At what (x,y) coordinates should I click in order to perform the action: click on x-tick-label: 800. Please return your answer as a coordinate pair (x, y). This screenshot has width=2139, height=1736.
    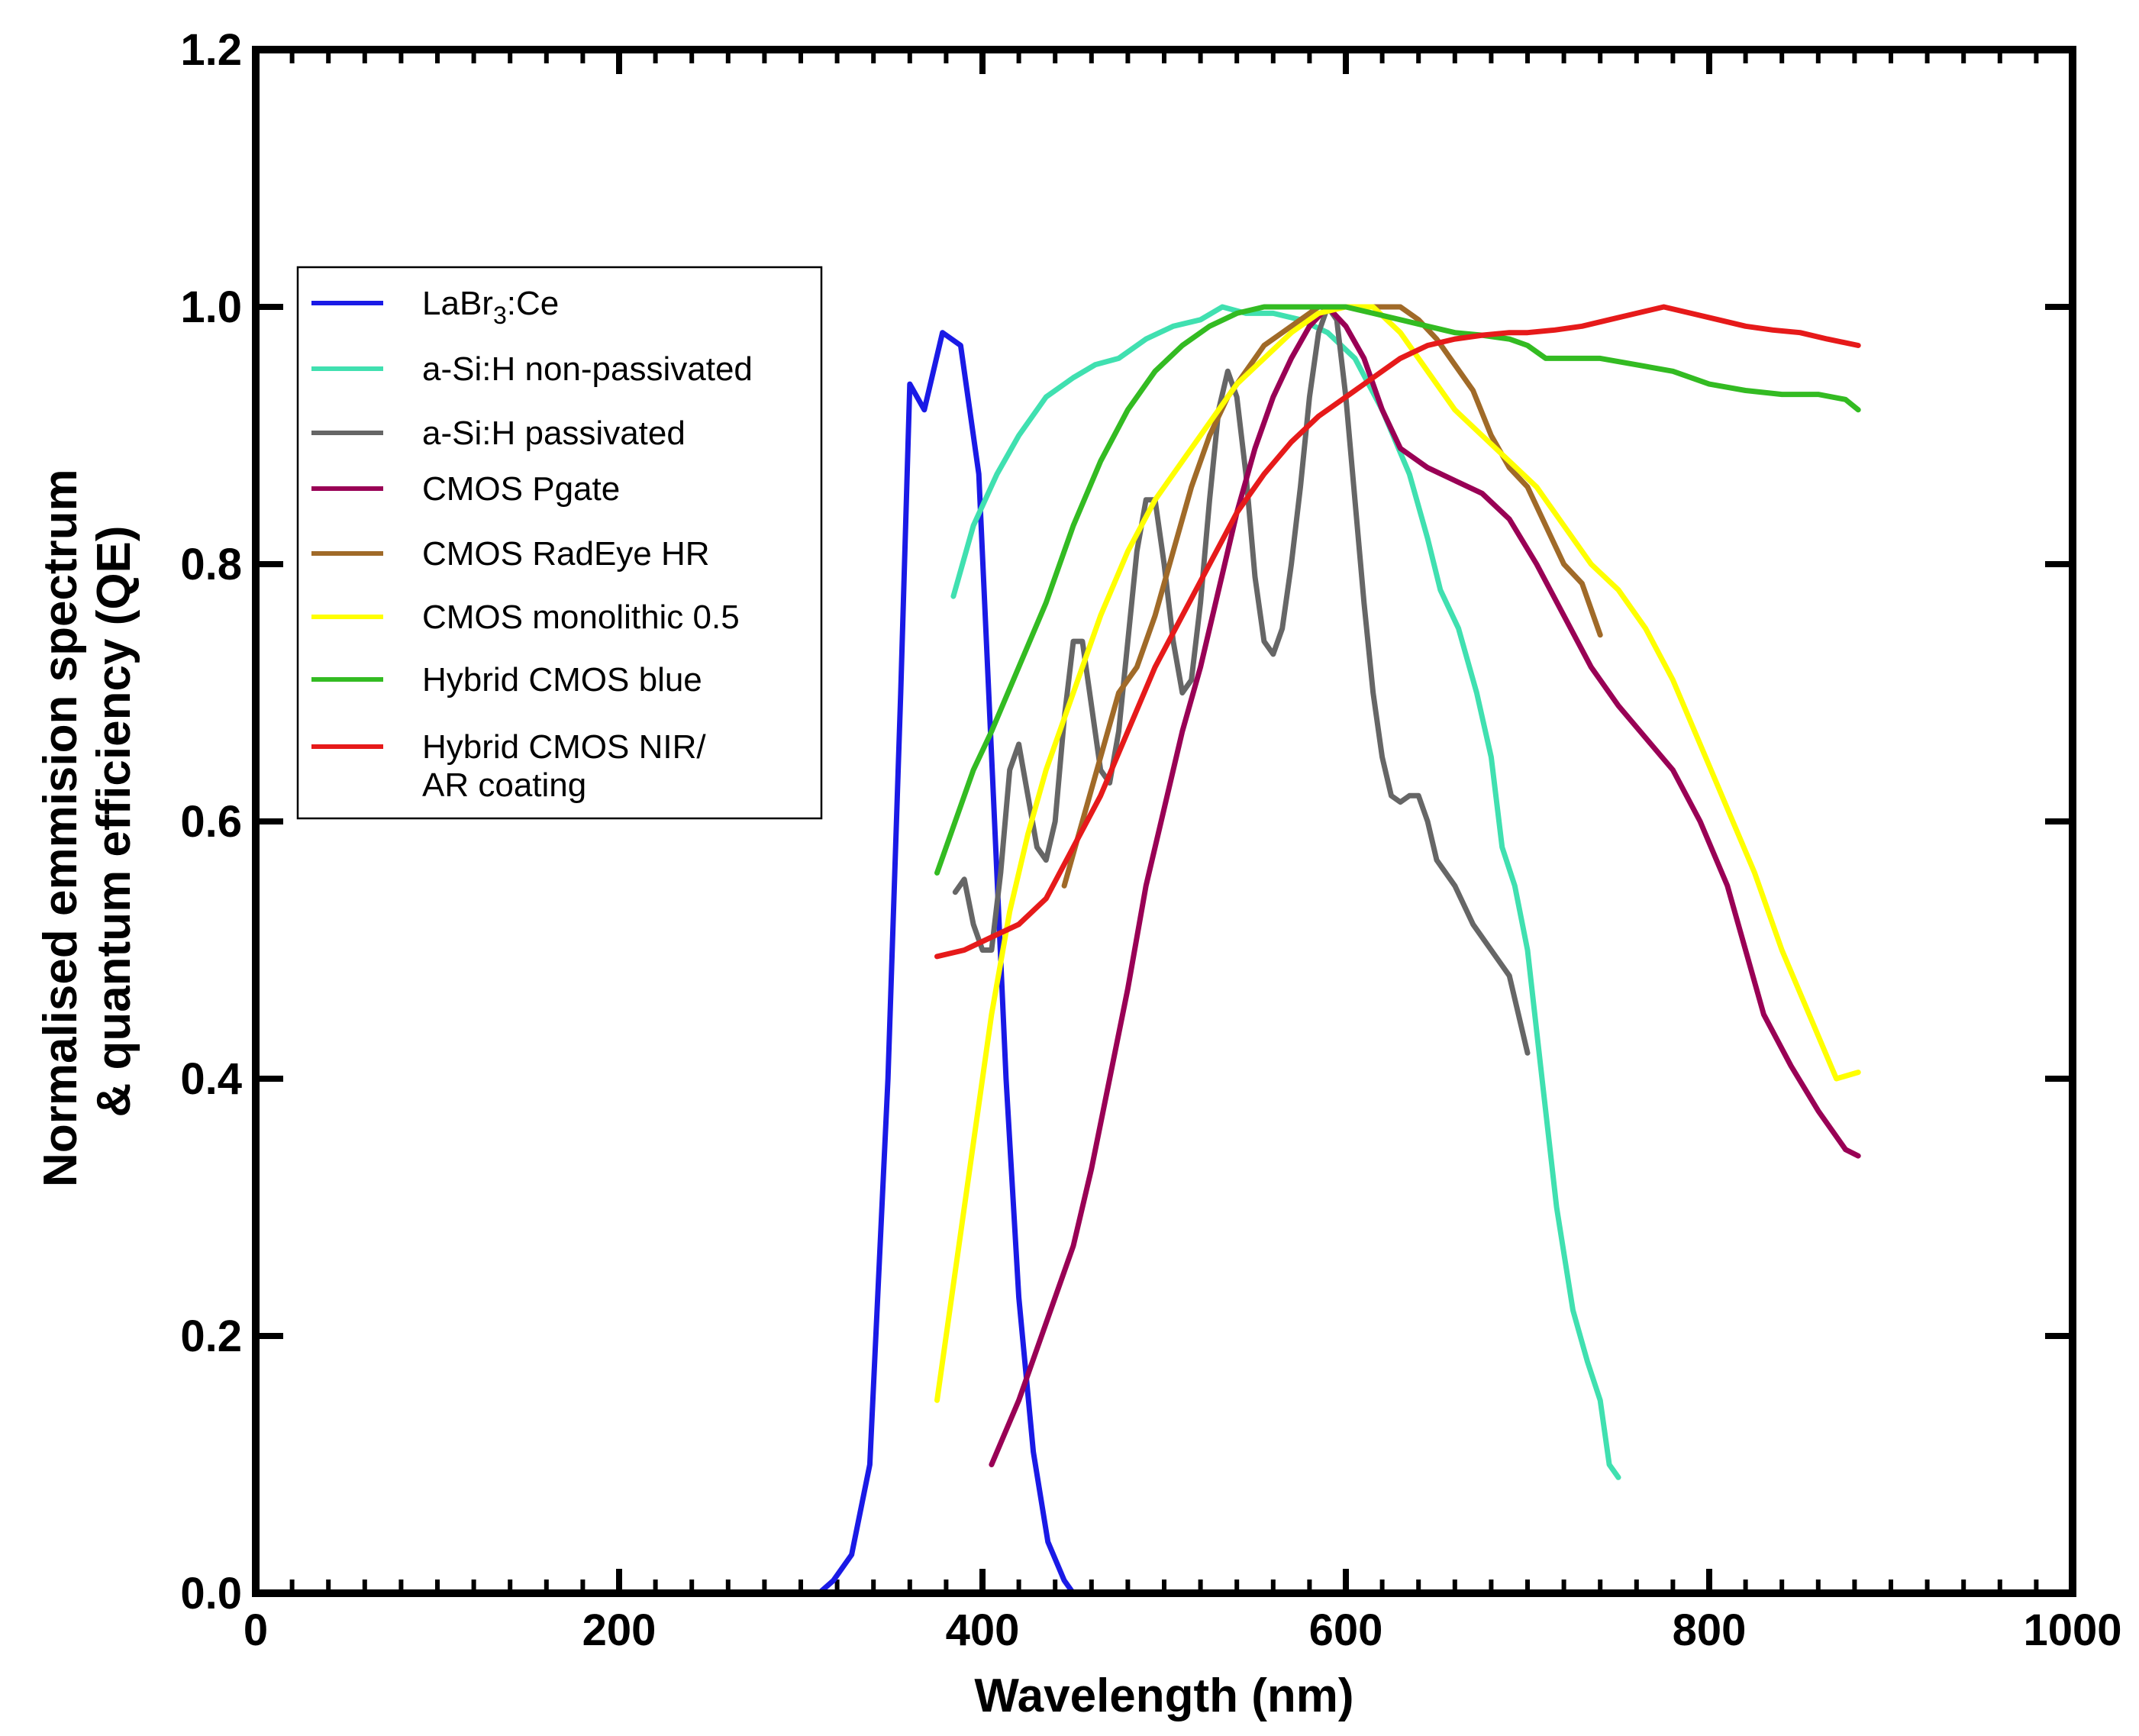
    Looking at the image, I should click on (1710, 1630).